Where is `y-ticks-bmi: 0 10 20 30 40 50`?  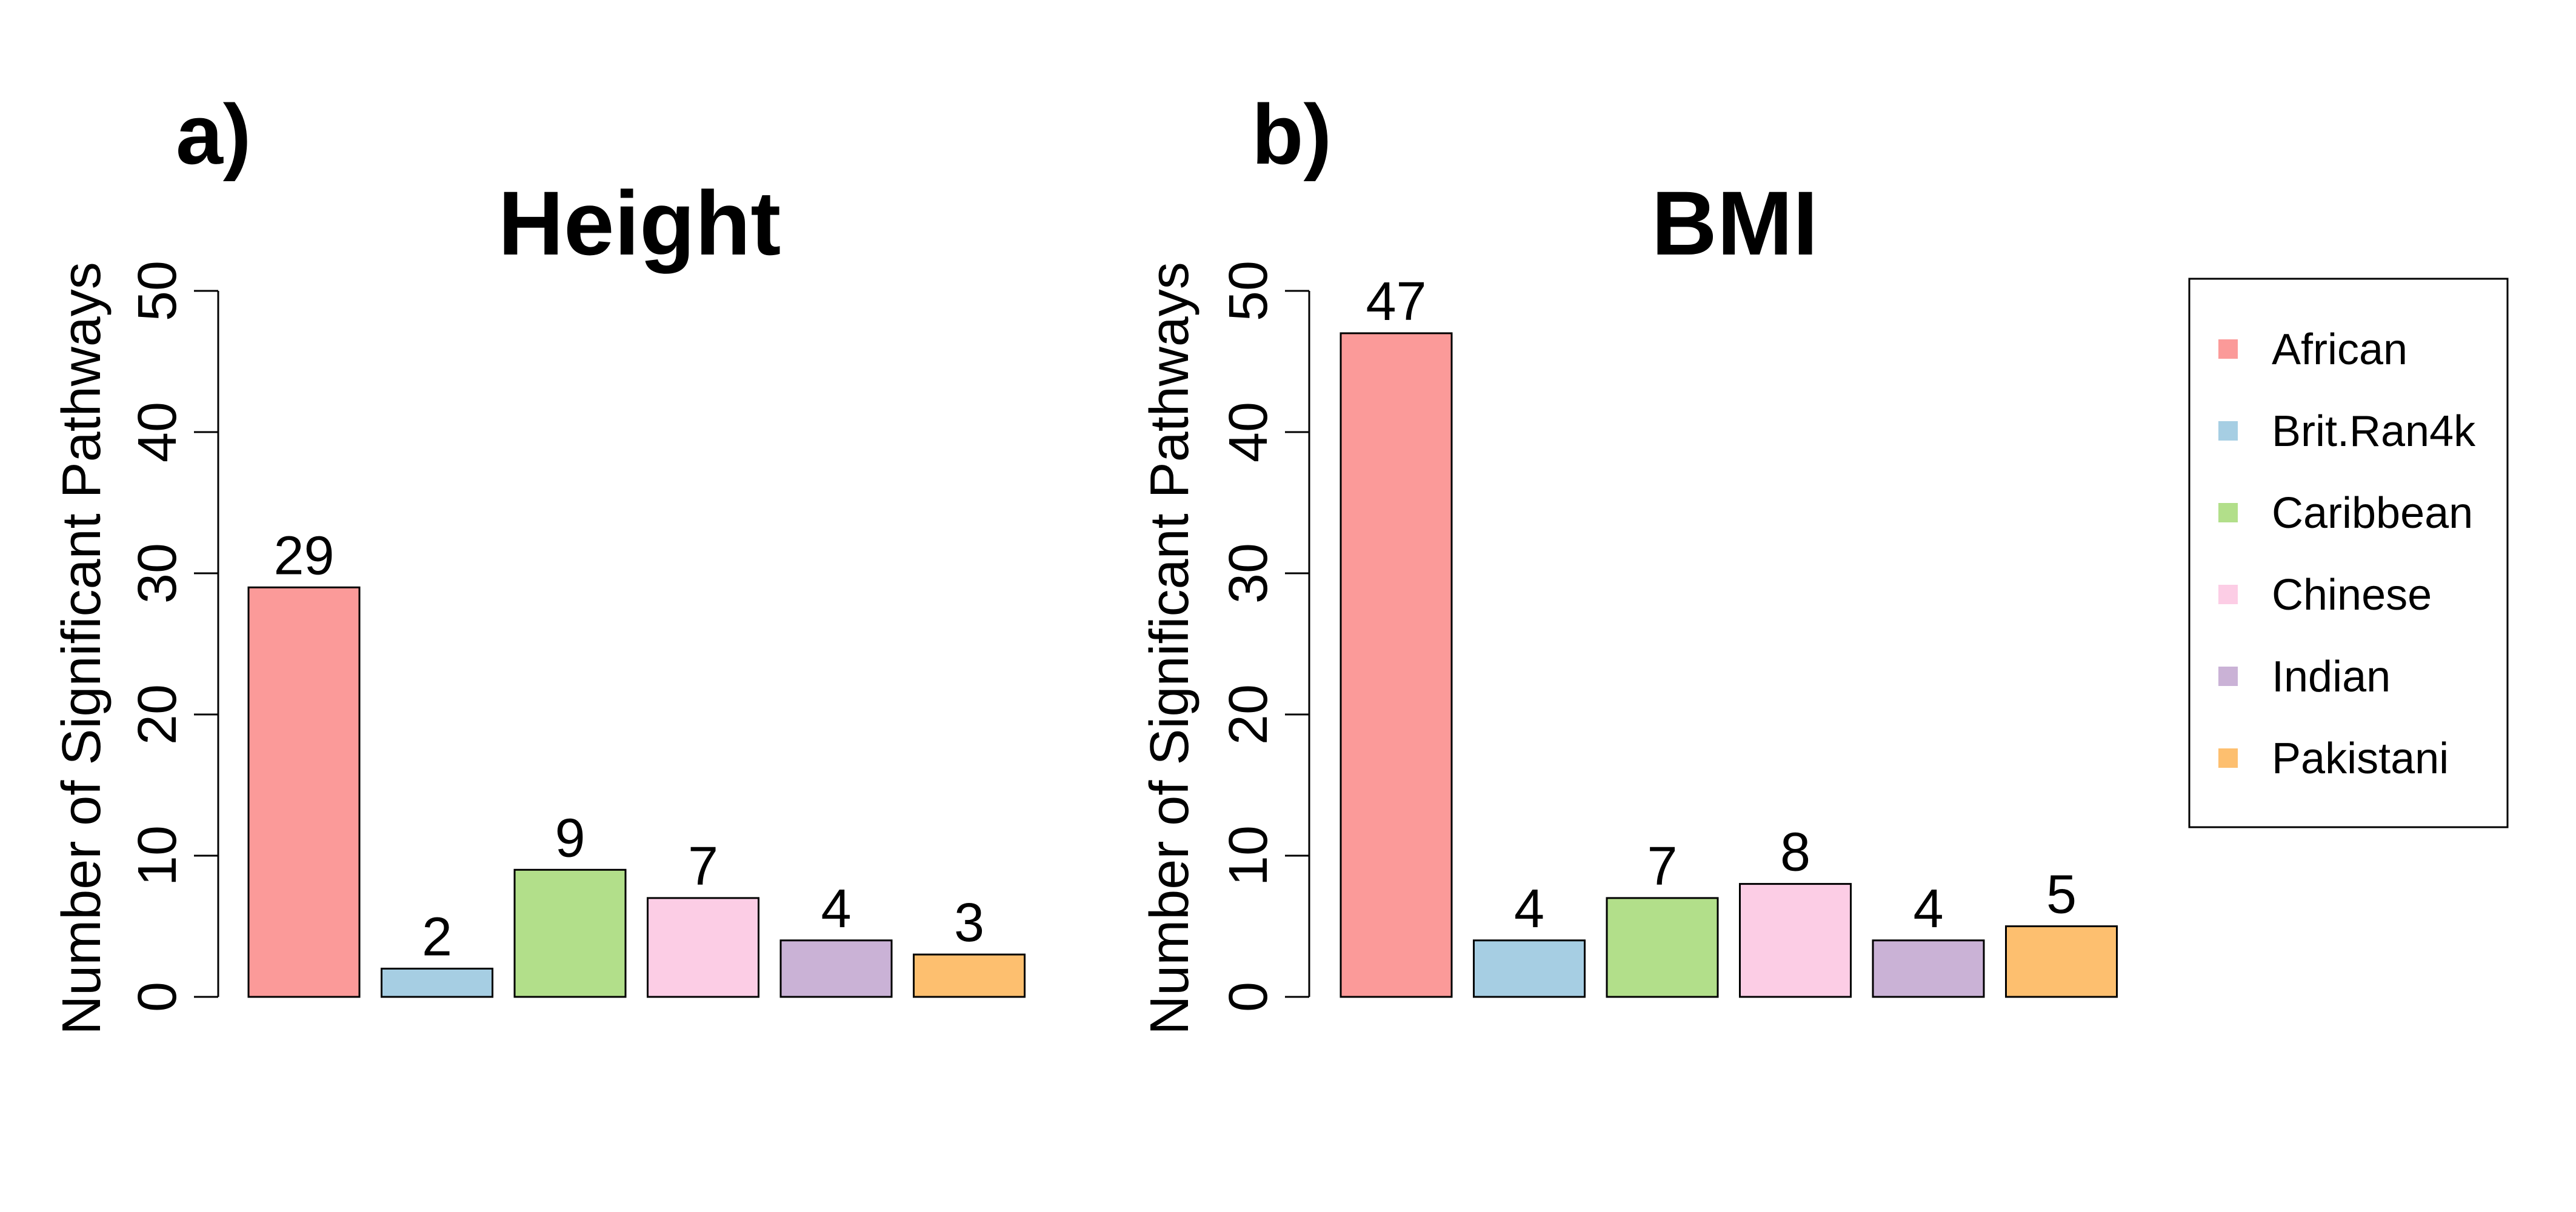
y-ticks-bmi: 0 10 20 30 40 50 is located at coordinates (1263, 636).